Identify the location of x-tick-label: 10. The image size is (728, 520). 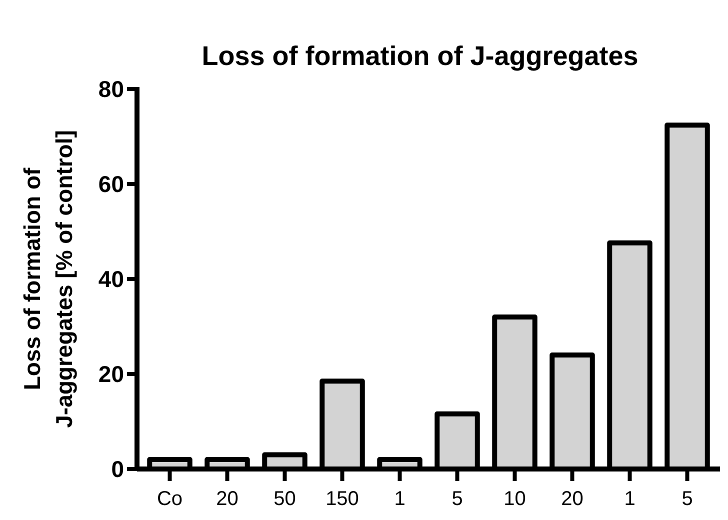
(515, 499).